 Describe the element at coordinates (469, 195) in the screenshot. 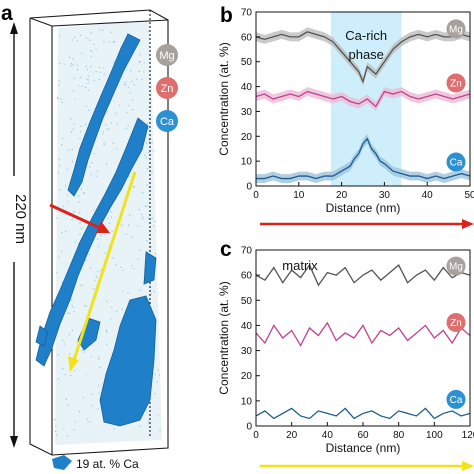

I see `x-tick-label: 50` at that location.